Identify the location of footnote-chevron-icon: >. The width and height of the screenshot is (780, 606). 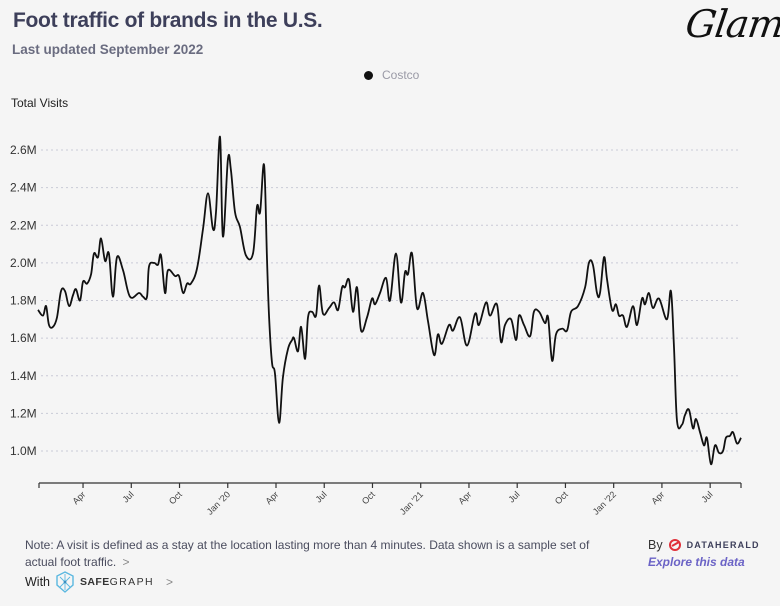
(126, 562).